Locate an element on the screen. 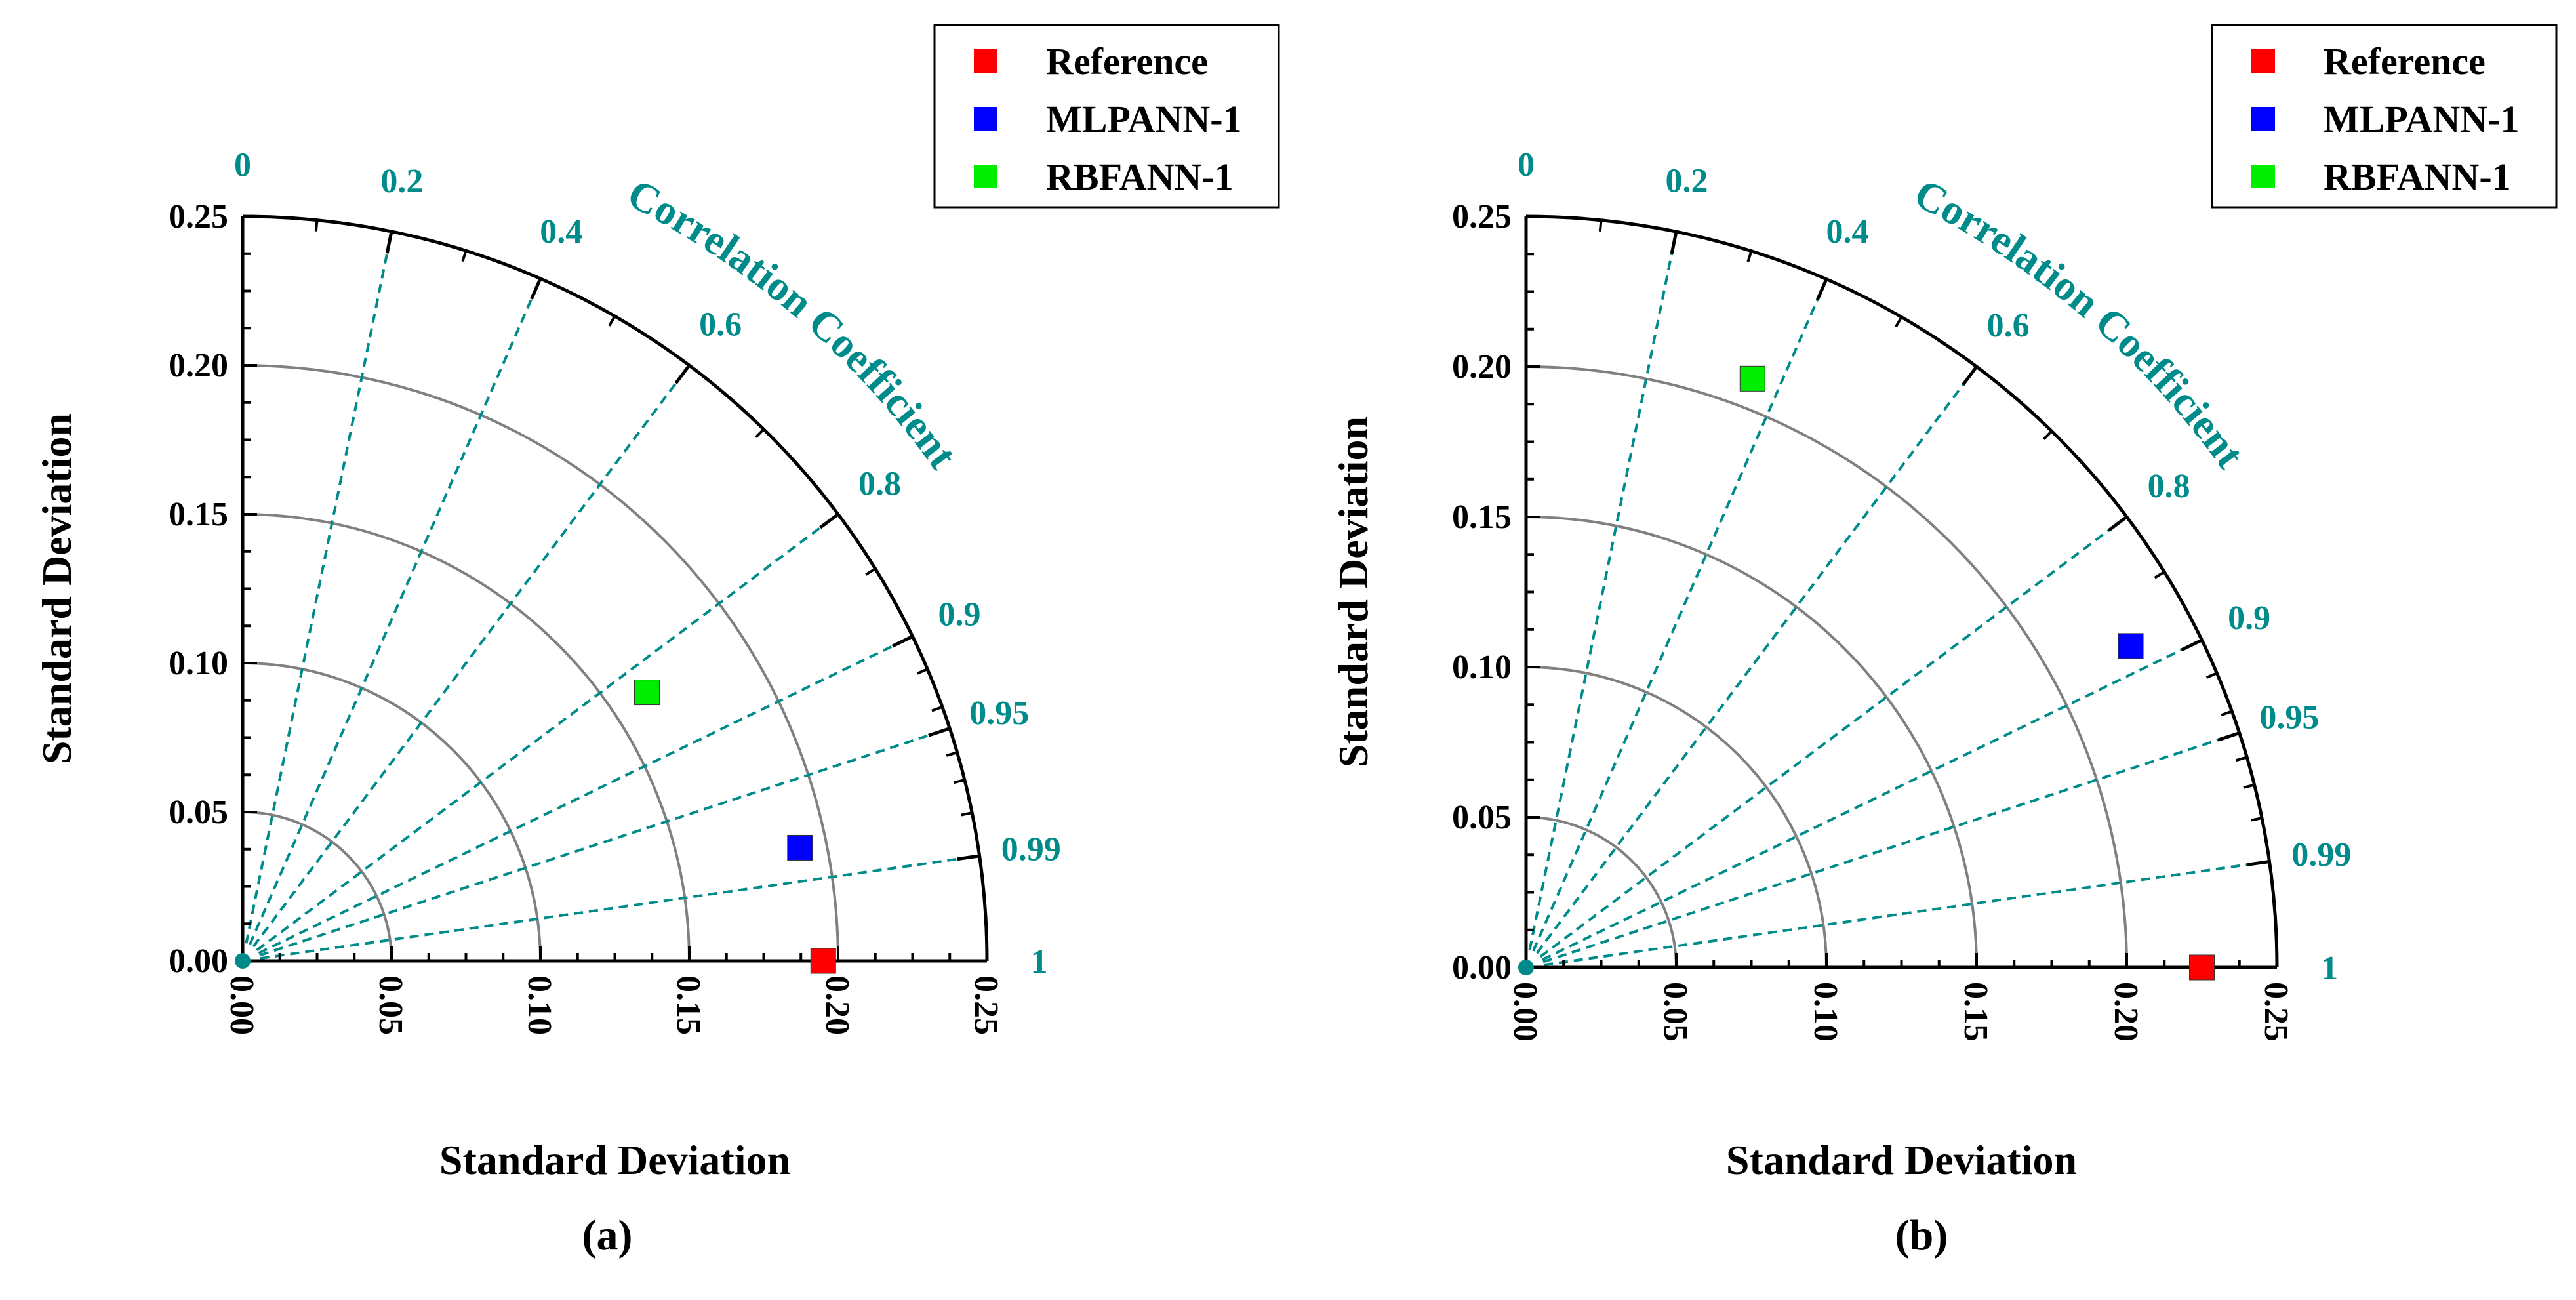 This screenshot has width=2576, height=1300. y-tick-label: 0.00 is located at coordinates (198, 962).